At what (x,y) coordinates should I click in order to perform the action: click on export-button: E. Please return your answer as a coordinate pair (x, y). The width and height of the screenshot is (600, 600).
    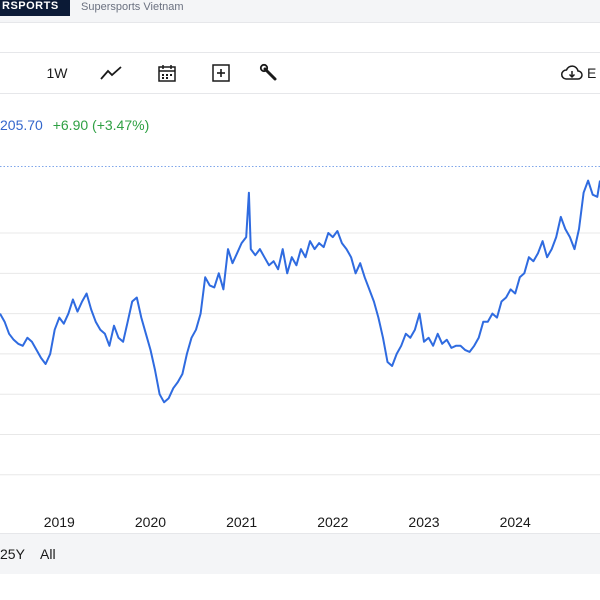
    Looking at the image, I should click on (580, 73).